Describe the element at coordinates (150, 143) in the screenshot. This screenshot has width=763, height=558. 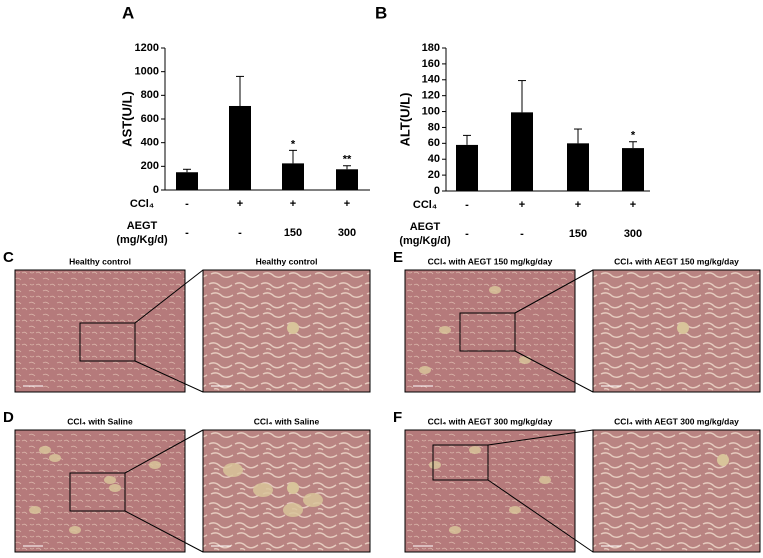
I see `y-tick-label: 400` at that location.